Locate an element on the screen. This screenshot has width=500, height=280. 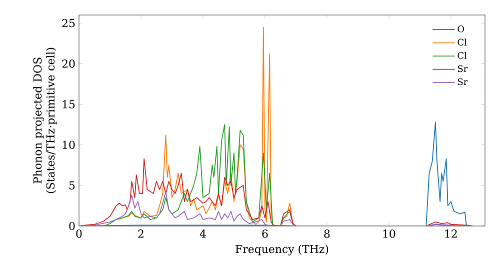
x-tick-label: 10 is located at coordinates (389, 234).